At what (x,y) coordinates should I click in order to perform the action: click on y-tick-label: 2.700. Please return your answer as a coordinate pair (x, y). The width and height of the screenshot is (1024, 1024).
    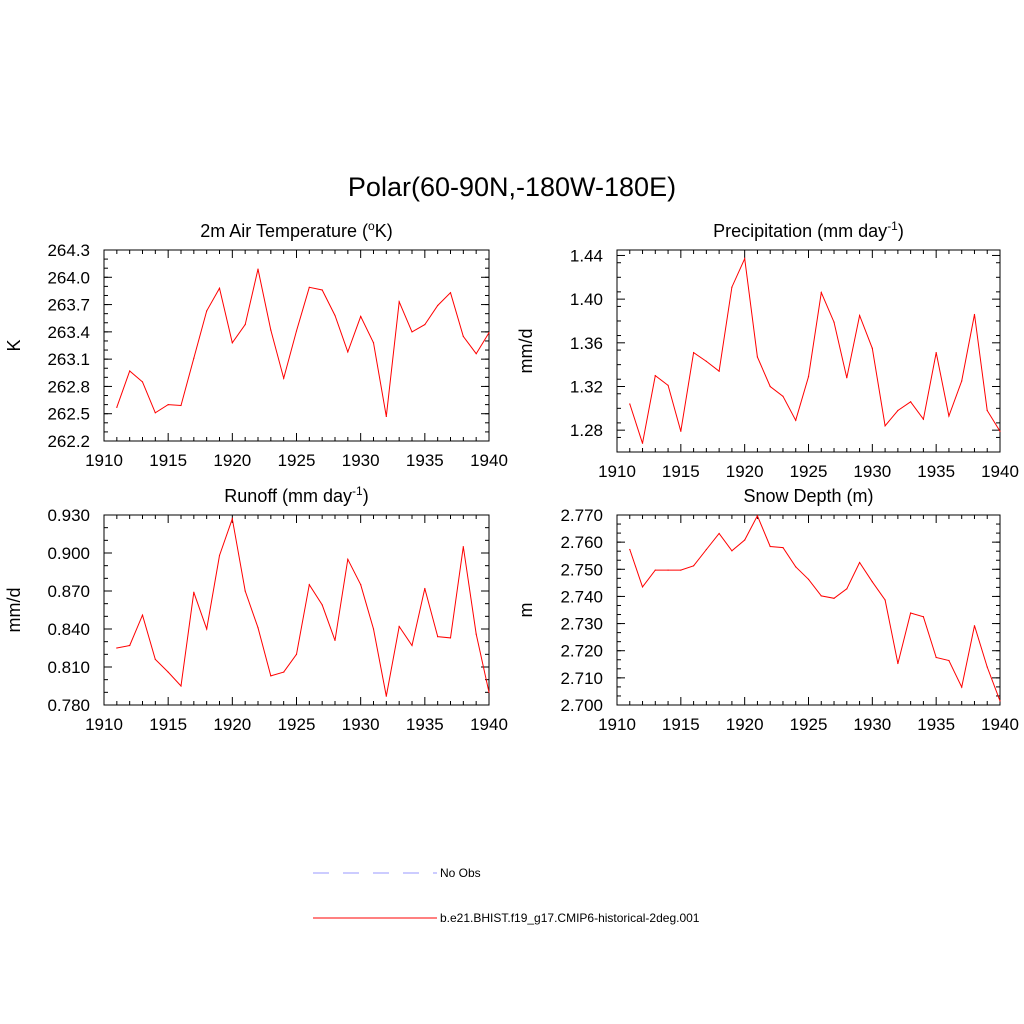
    Looking at the image, I should click on (581, 705).